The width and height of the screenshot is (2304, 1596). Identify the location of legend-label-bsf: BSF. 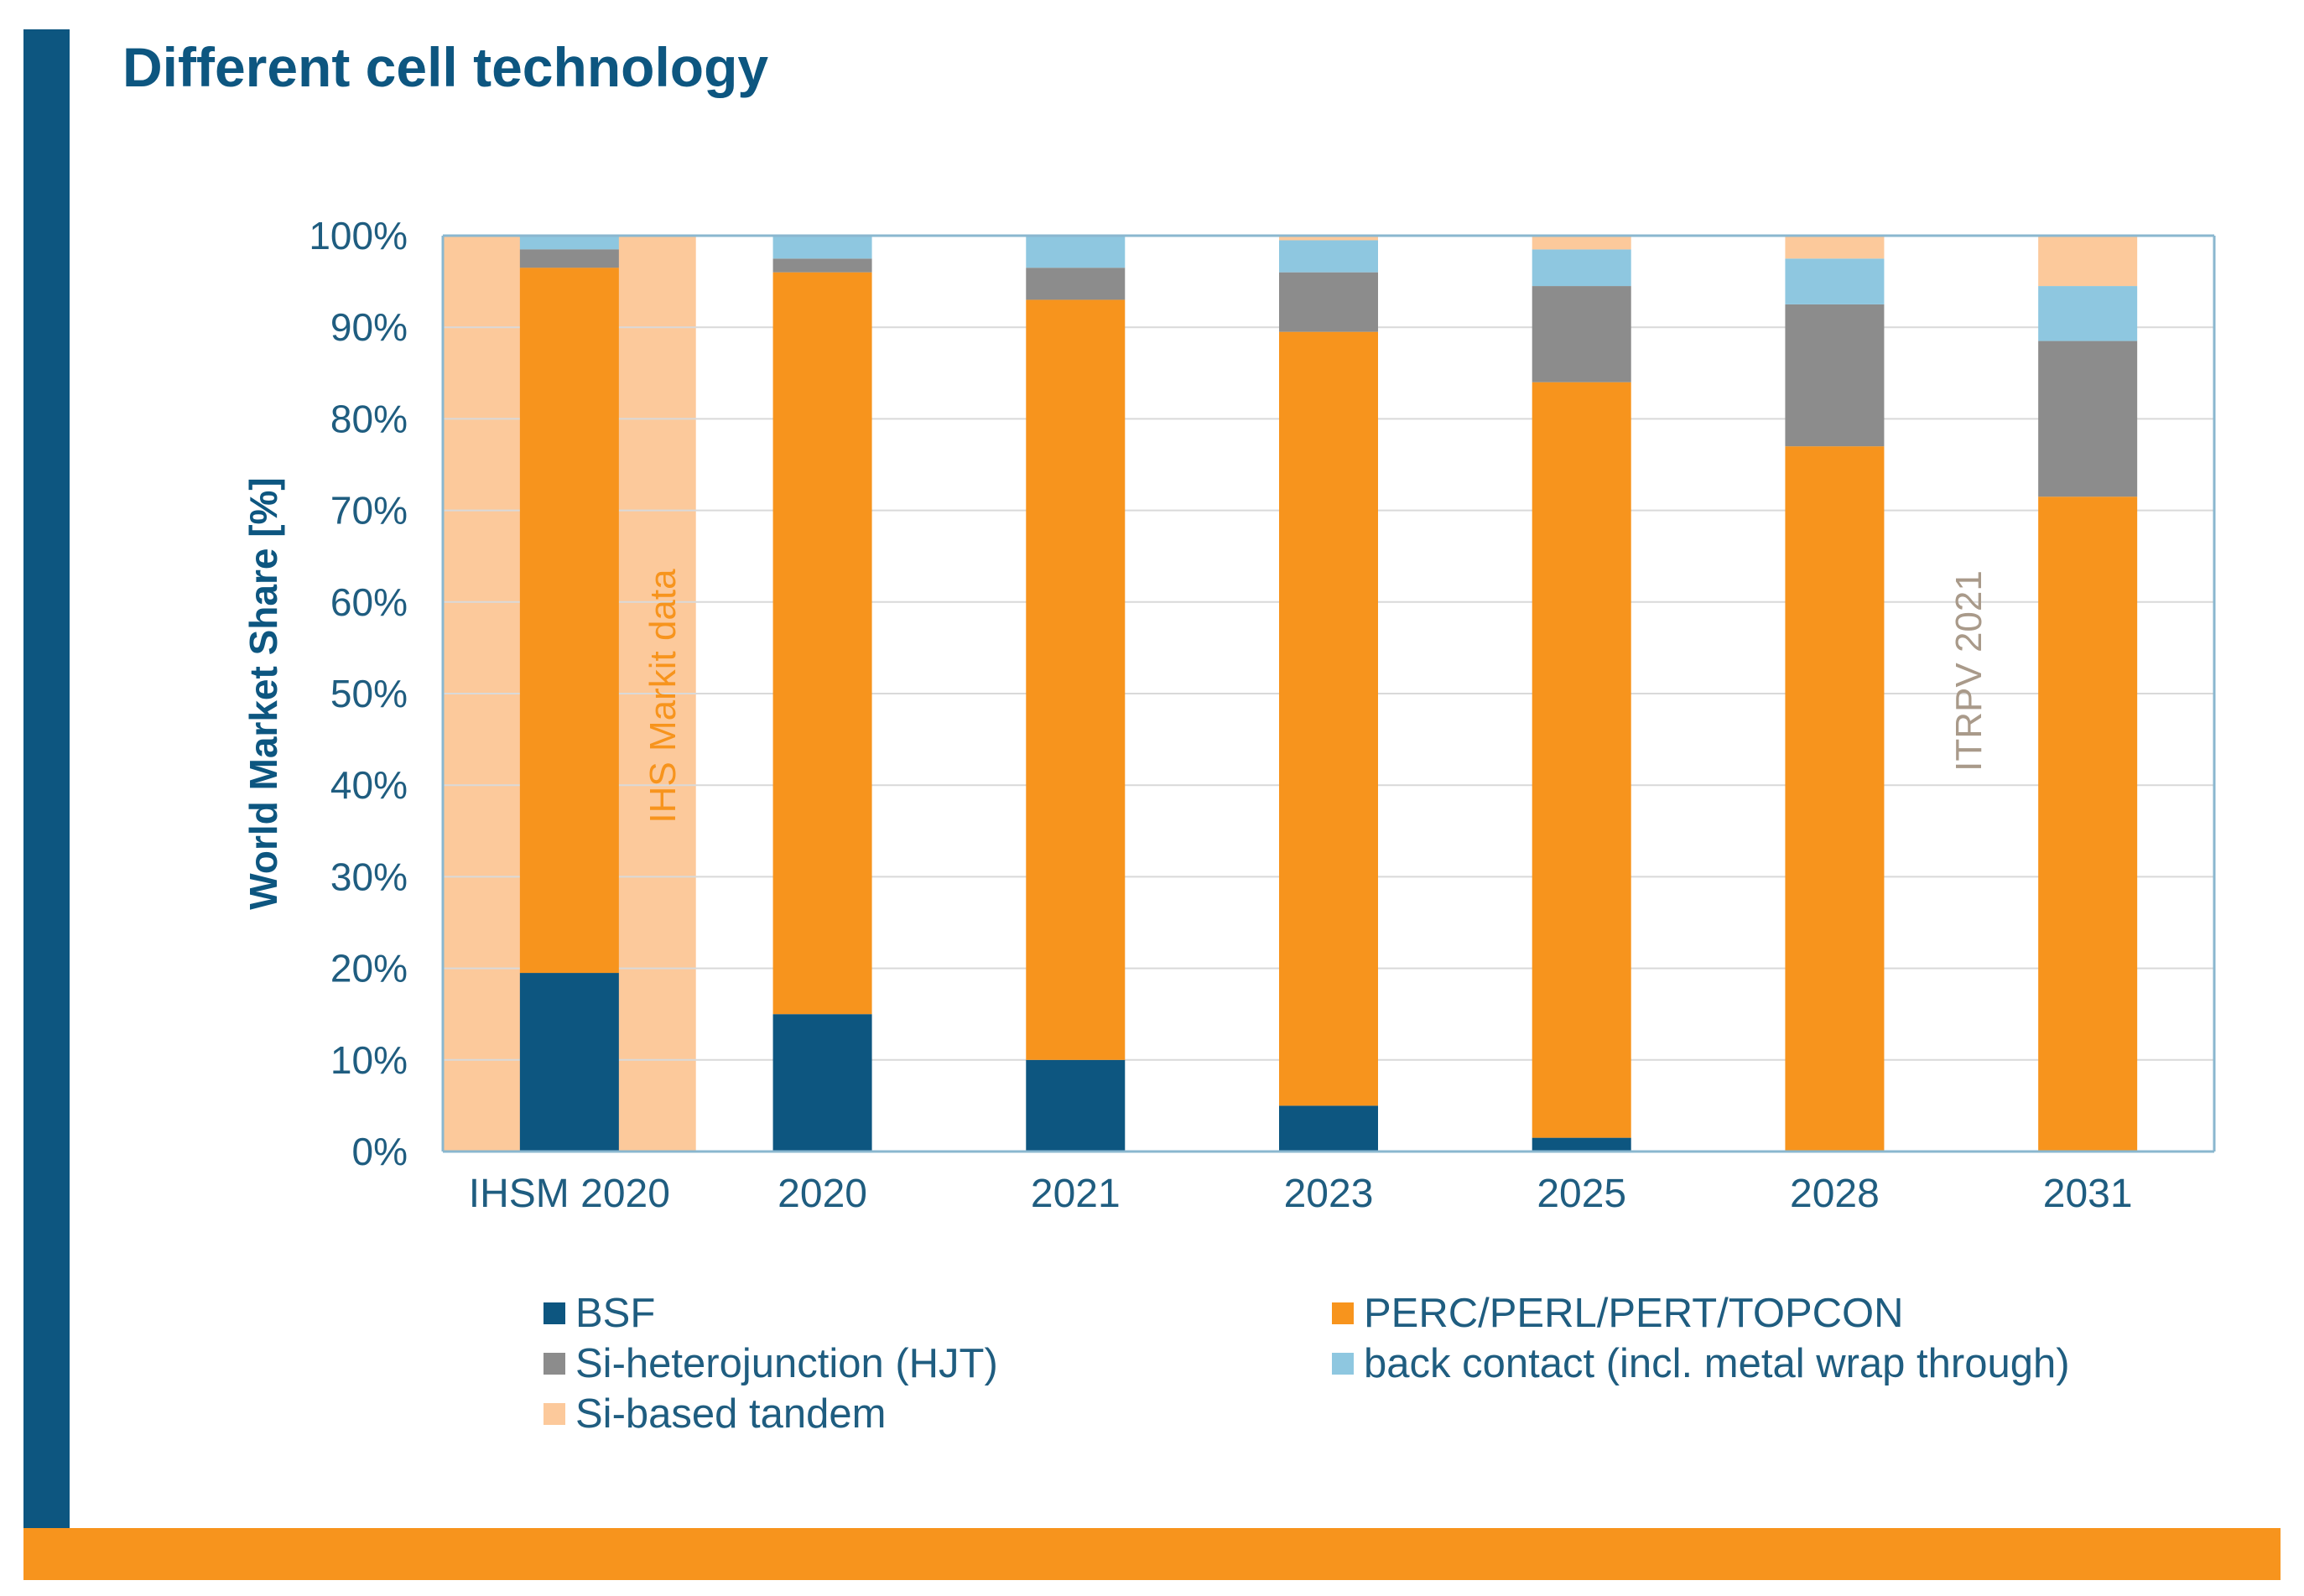
(615, 1313).